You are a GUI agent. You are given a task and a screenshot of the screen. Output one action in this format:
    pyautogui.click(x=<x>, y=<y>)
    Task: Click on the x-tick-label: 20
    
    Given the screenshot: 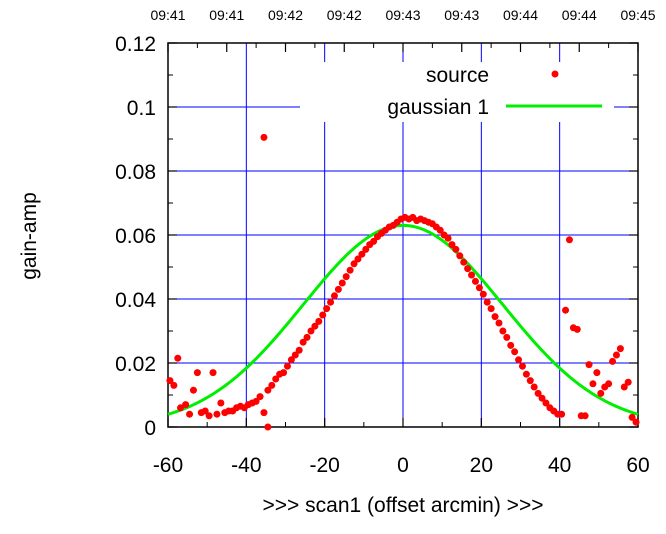 What is the action you would take?
    pyautogui.click(x=481, y=465)
    